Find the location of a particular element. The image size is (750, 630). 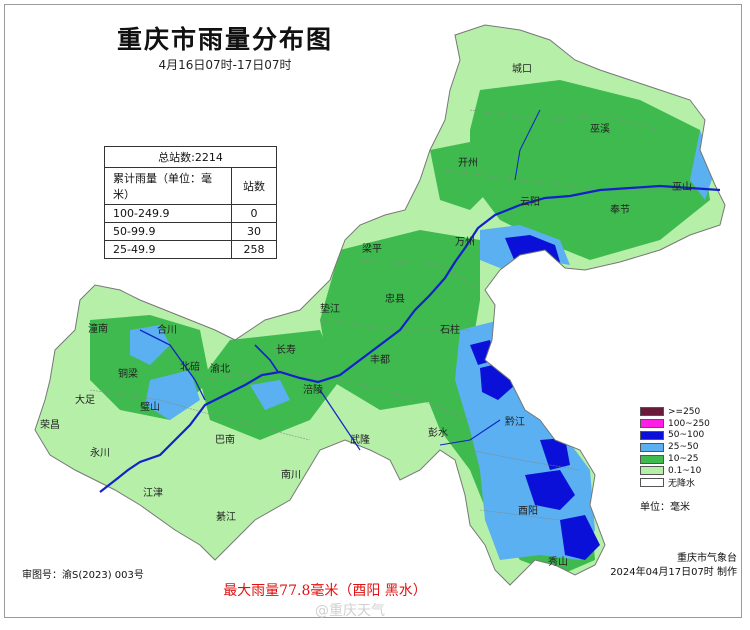

place-label: 璧山 is located at coordinates (150, 406).